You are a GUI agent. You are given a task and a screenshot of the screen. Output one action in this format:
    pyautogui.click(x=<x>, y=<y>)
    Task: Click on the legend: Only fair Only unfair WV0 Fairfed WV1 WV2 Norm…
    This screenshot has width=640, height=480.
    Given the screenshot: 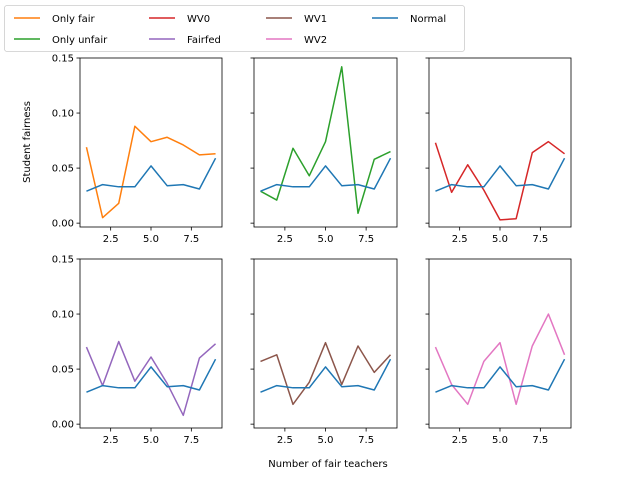 What is the action you would take?
    pyautogui.click(x=234, y=28)
    